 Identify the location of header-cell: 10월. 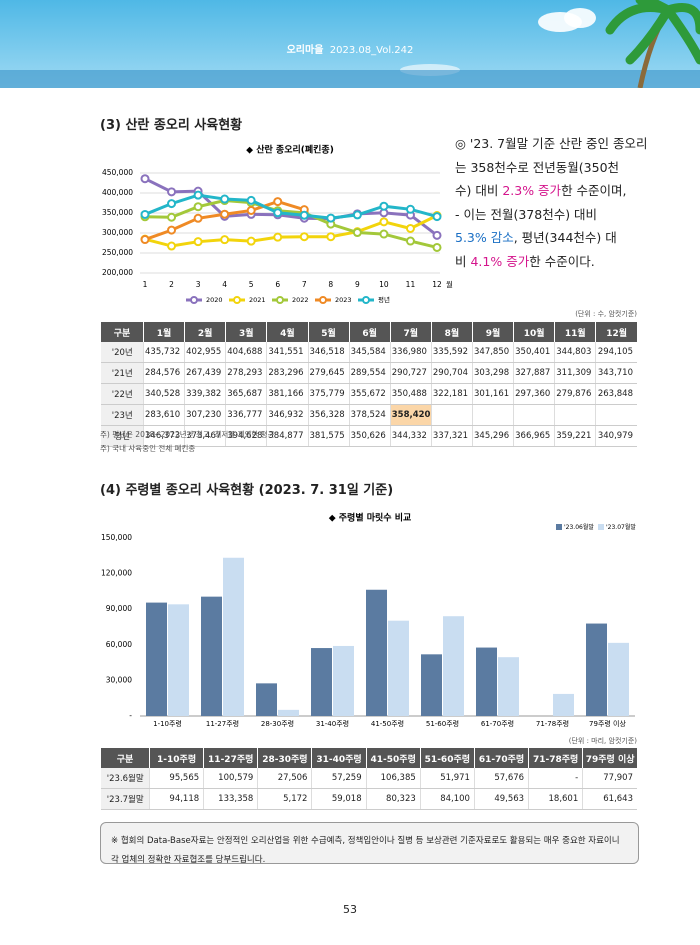
(534, 332).